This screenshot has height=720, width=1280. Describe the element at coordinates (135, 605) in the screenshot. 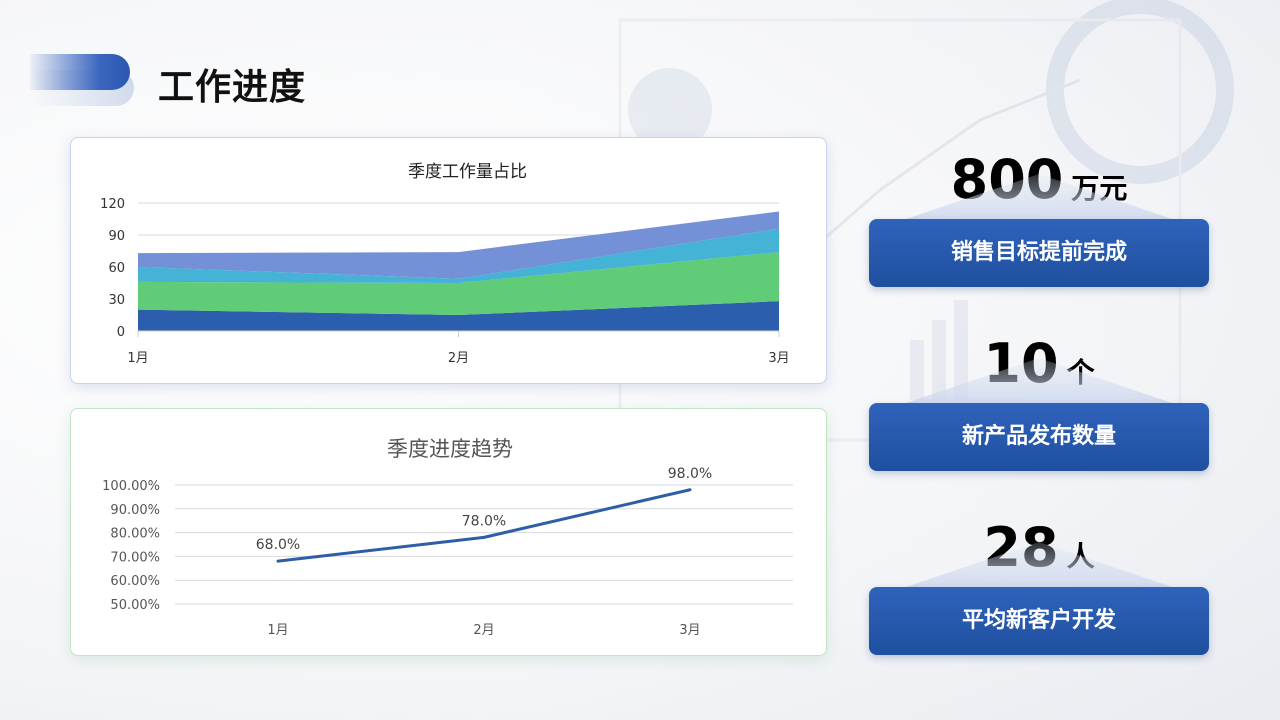

I see `y-tick-label: 50.00%` at that location.